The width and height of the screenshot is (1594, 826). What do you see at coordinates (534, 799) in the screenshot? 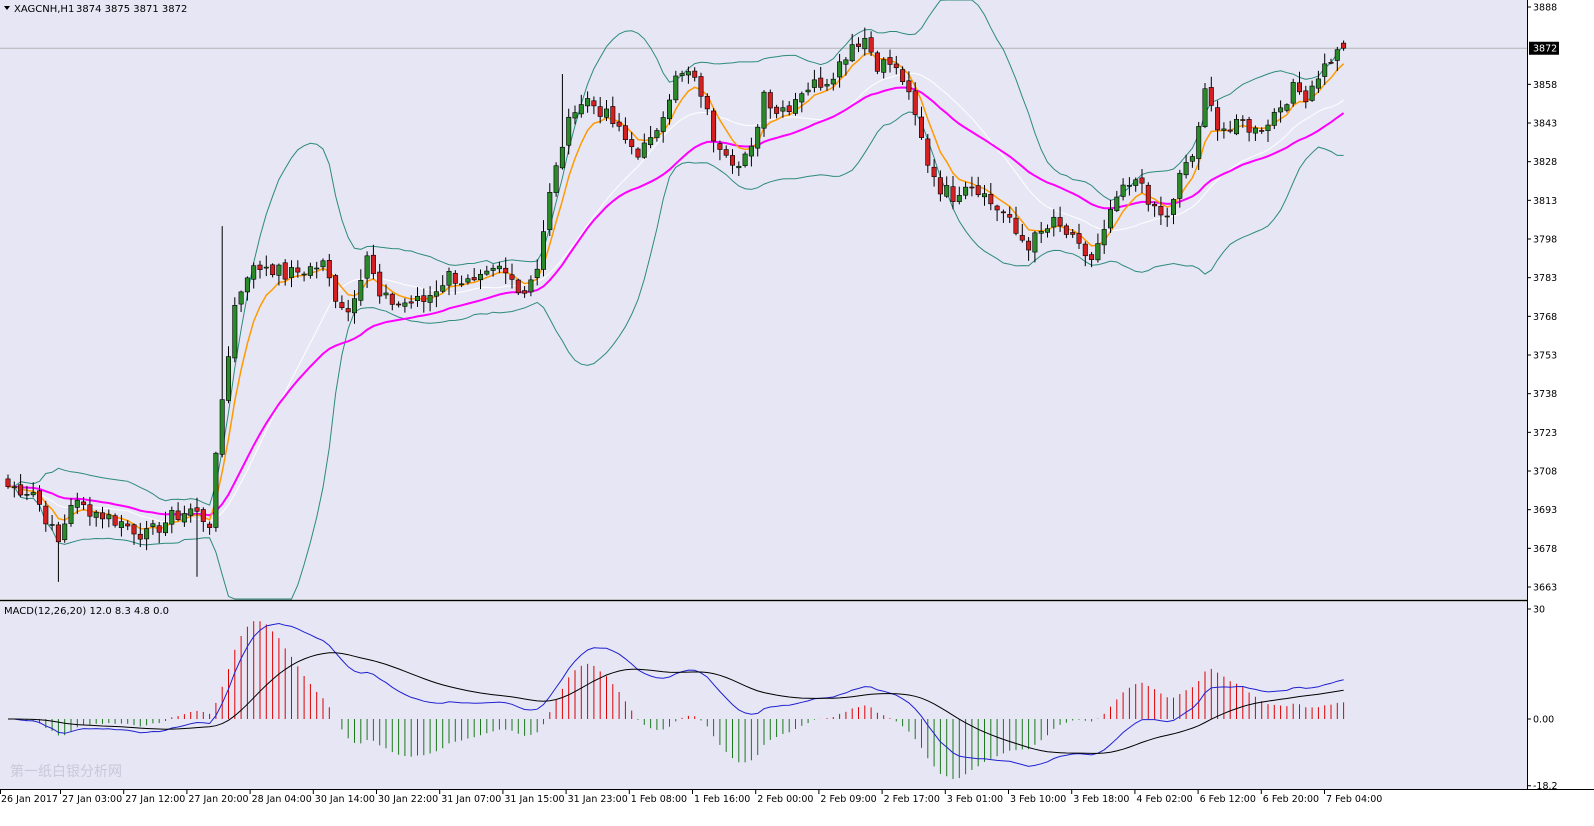
I see `time-tick-label: 31 Jan 15:00` at bounding box center [534, 799].